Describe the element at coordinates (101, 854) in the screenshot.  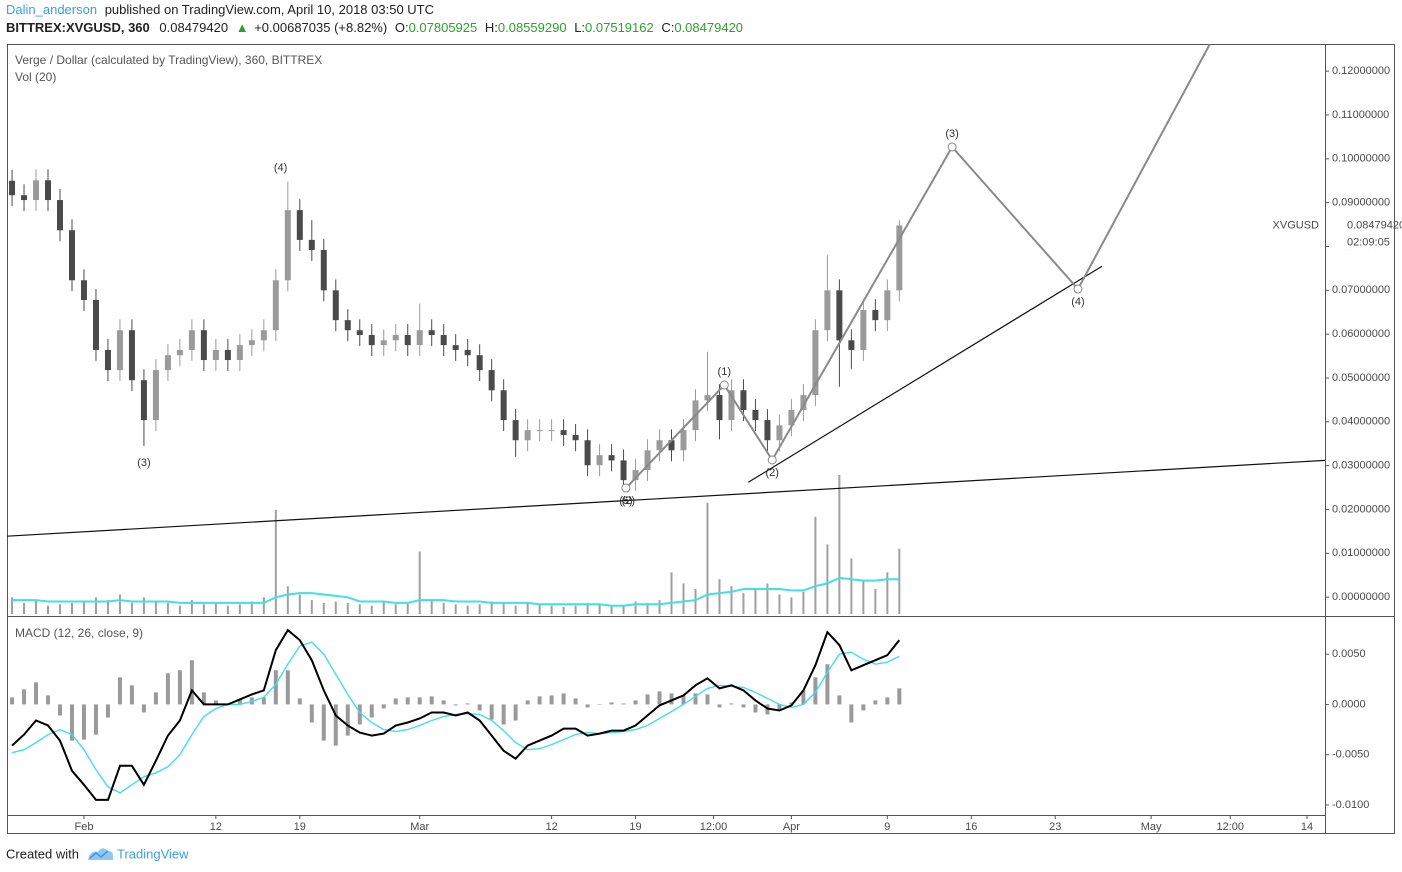
I see `tradingview-logo` at that location.